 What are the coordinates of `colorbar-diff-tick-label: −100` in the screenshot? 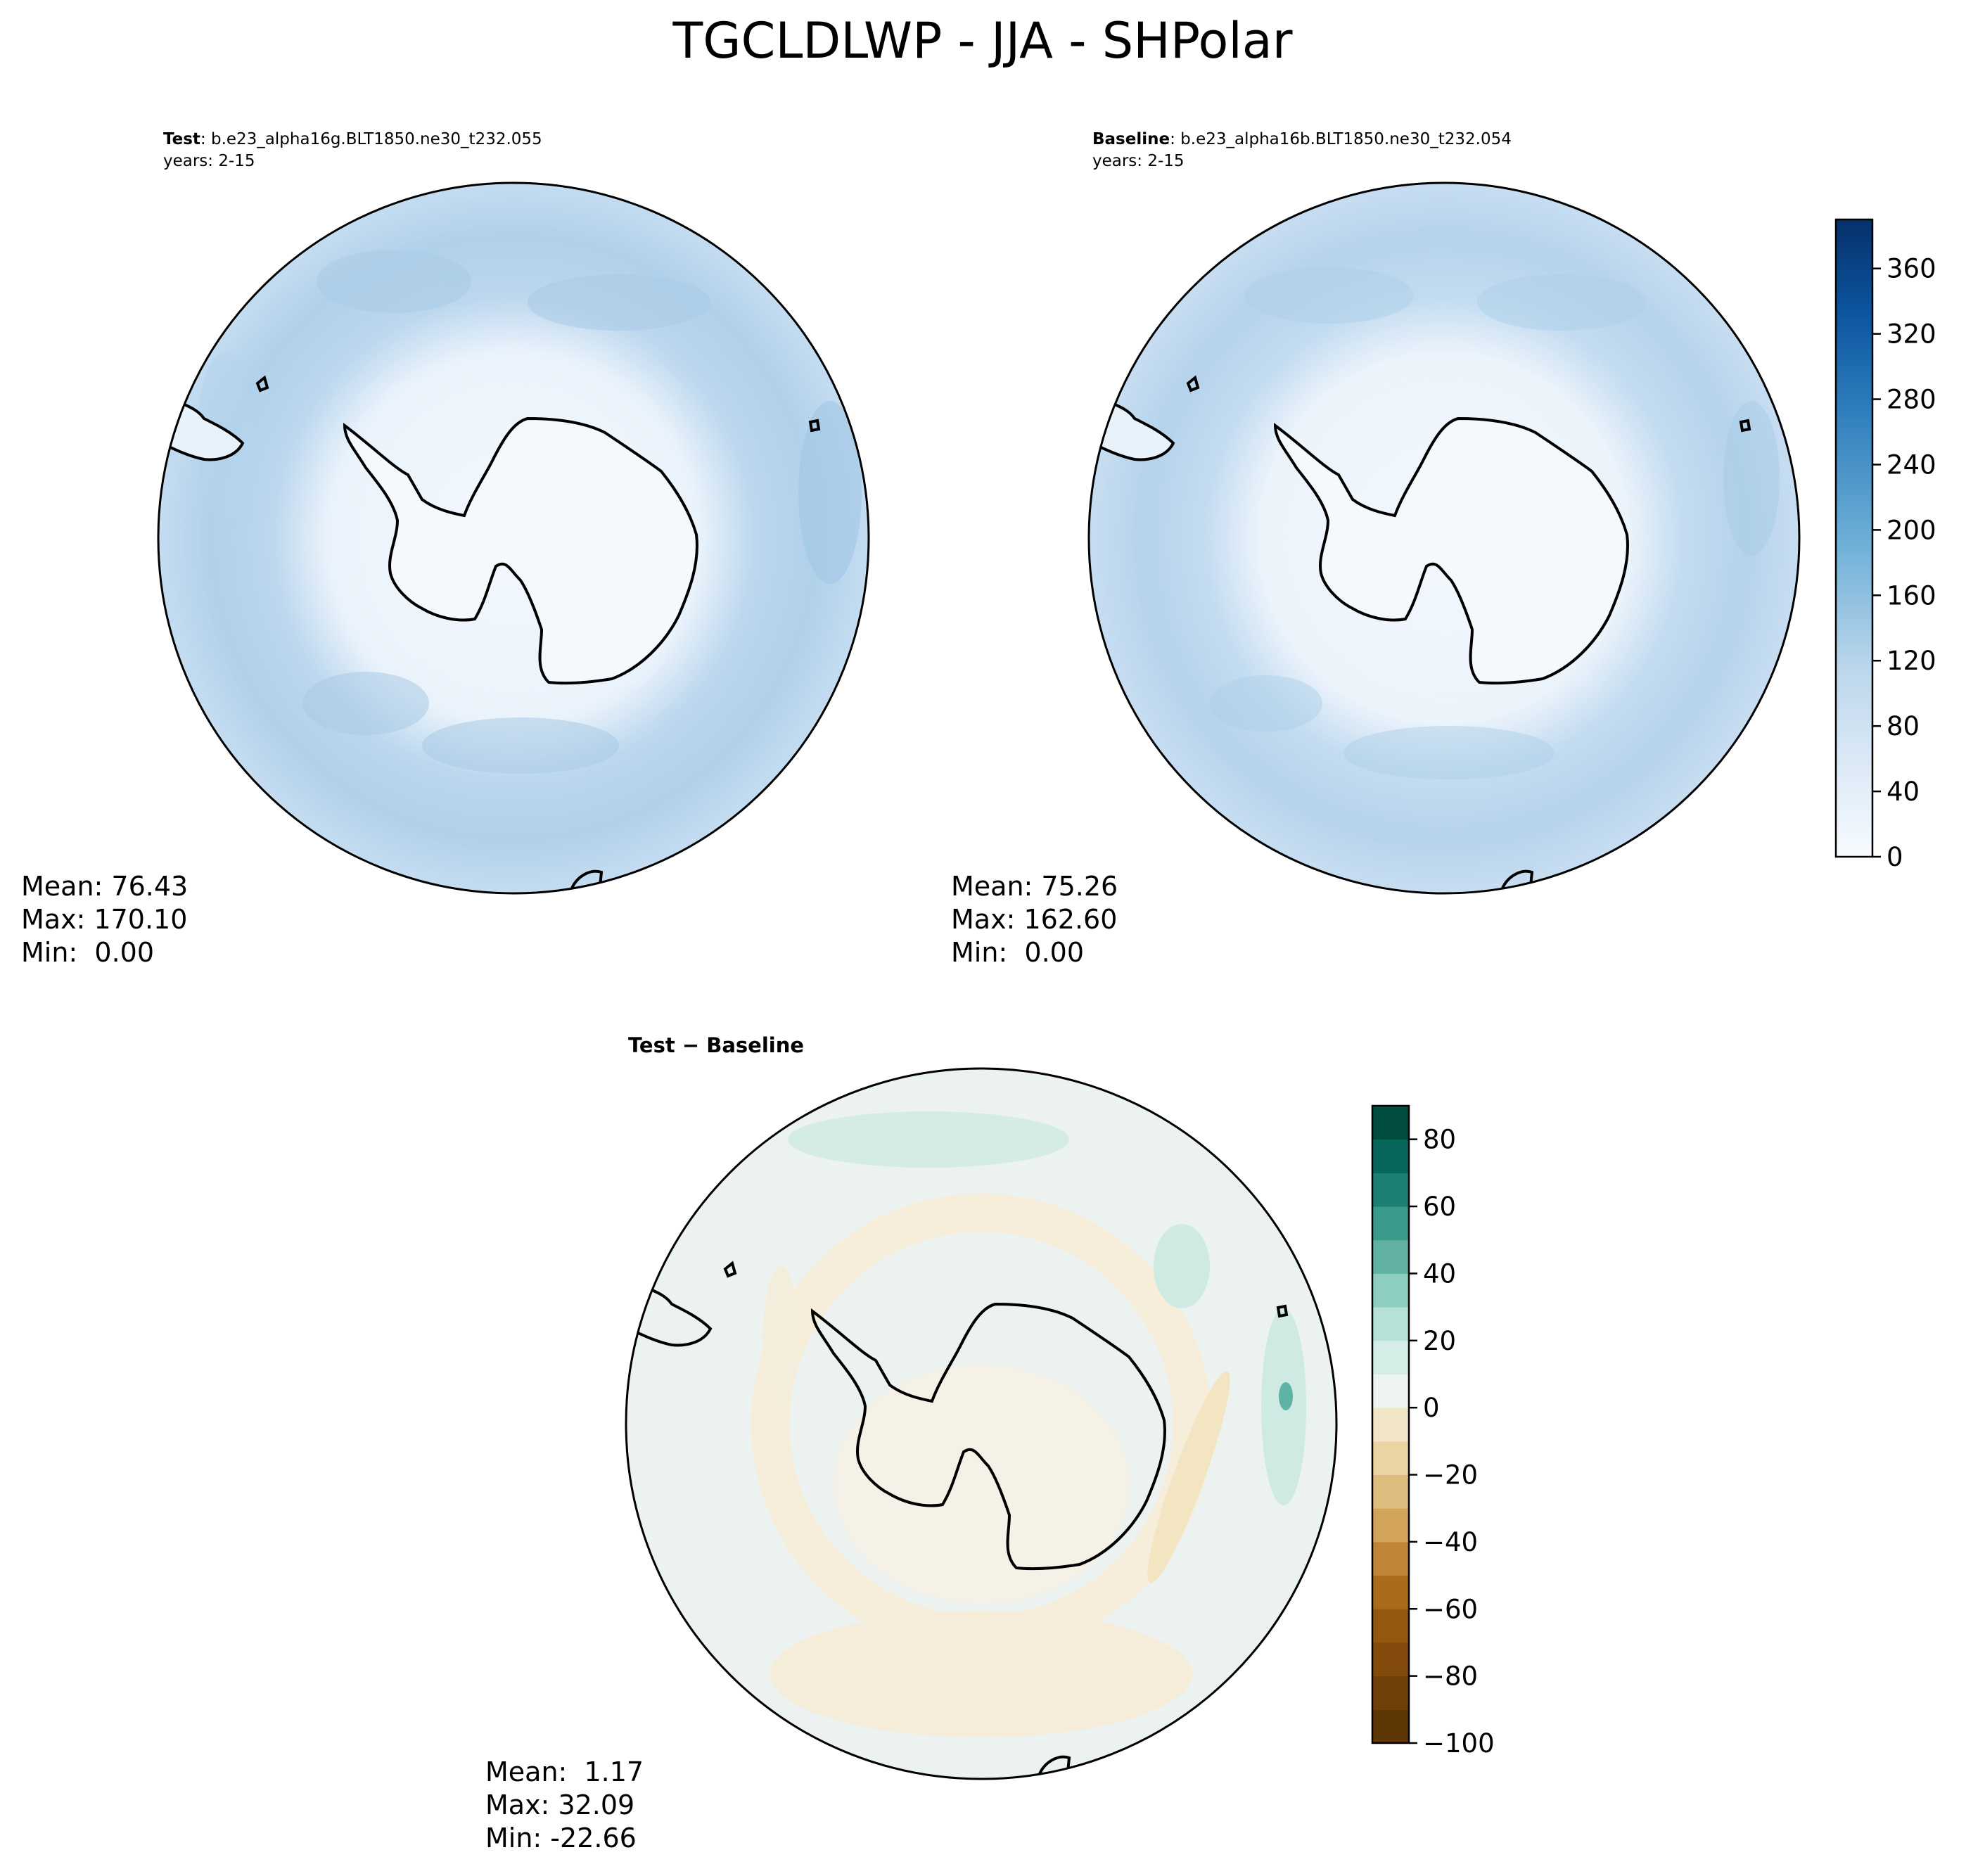 It's located at (1459, 1743).